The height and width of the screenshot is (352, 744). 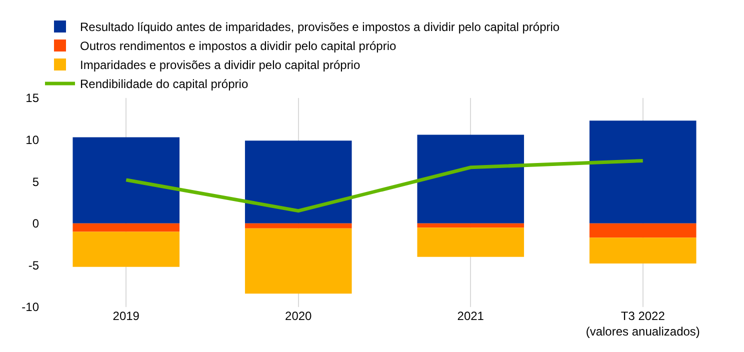 What do you see at coordinates (33, 140) in the screenshot?
I see `y-tick-label: 10` at bounding box center [33, 140].